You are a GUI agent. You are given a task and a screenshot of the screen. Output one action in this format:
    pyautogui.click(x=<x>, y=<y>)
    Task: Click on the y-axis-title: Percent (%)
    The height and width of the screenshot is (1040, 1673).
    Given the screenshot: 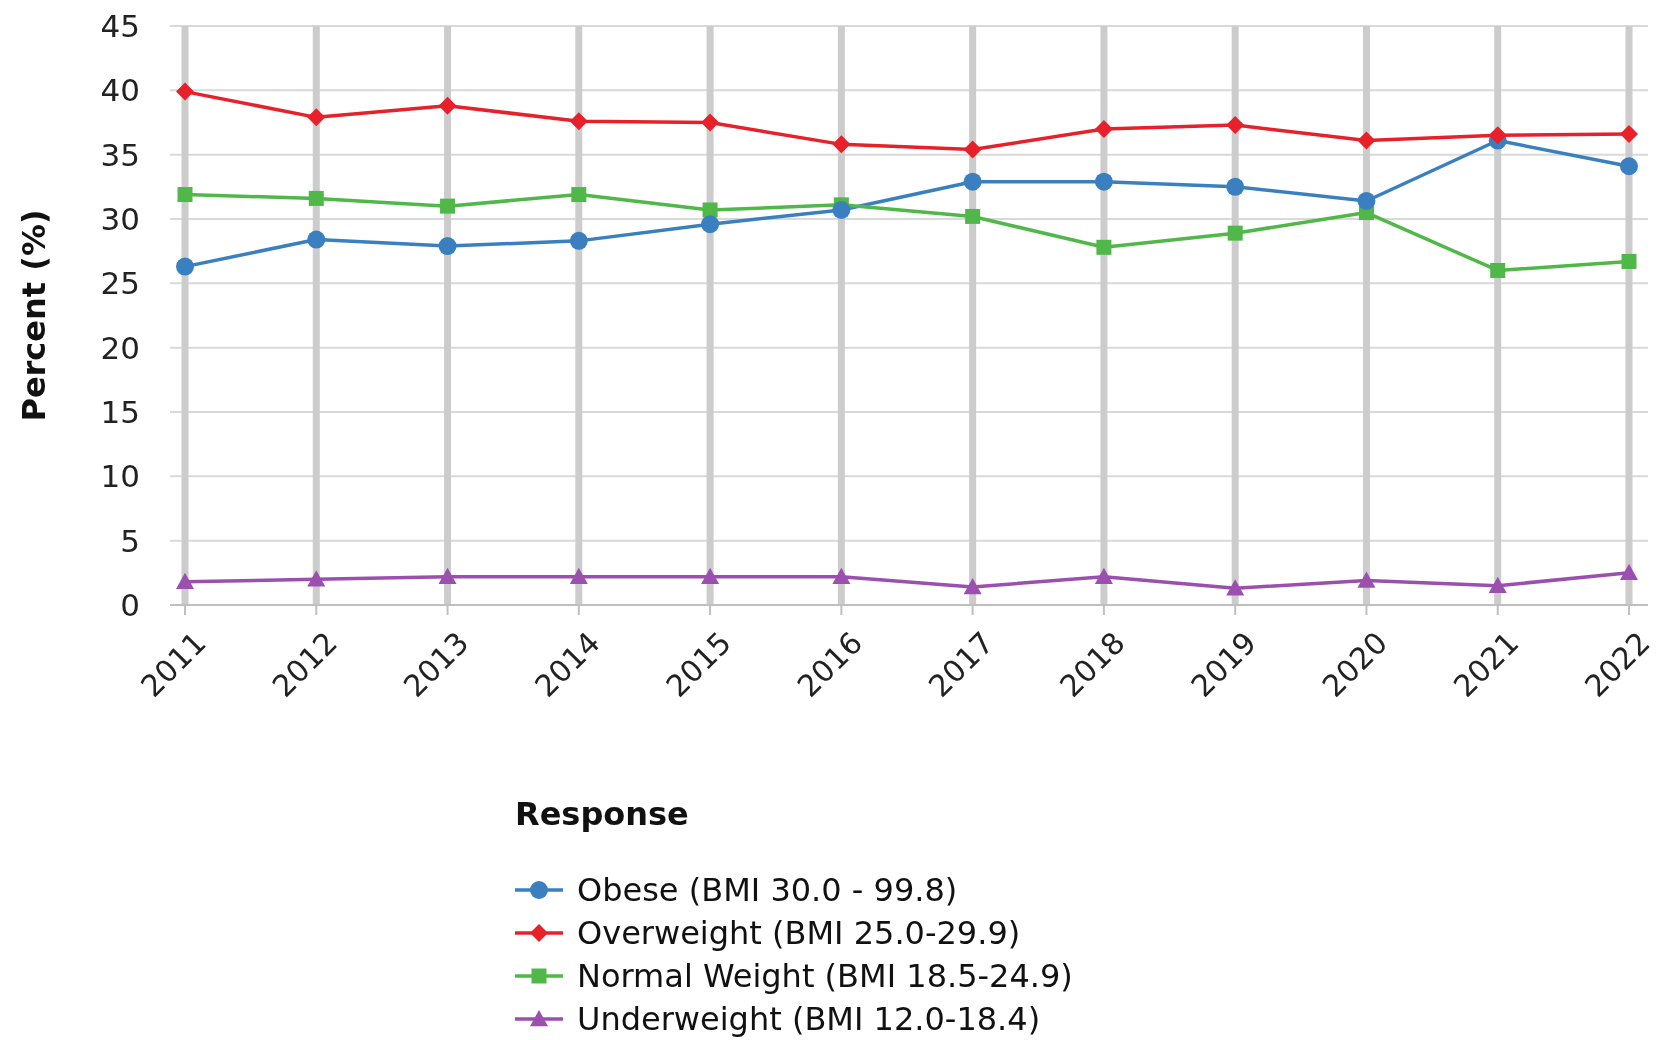 What is the action you would take?
    pyautogui.click(x=34, y=315)
    